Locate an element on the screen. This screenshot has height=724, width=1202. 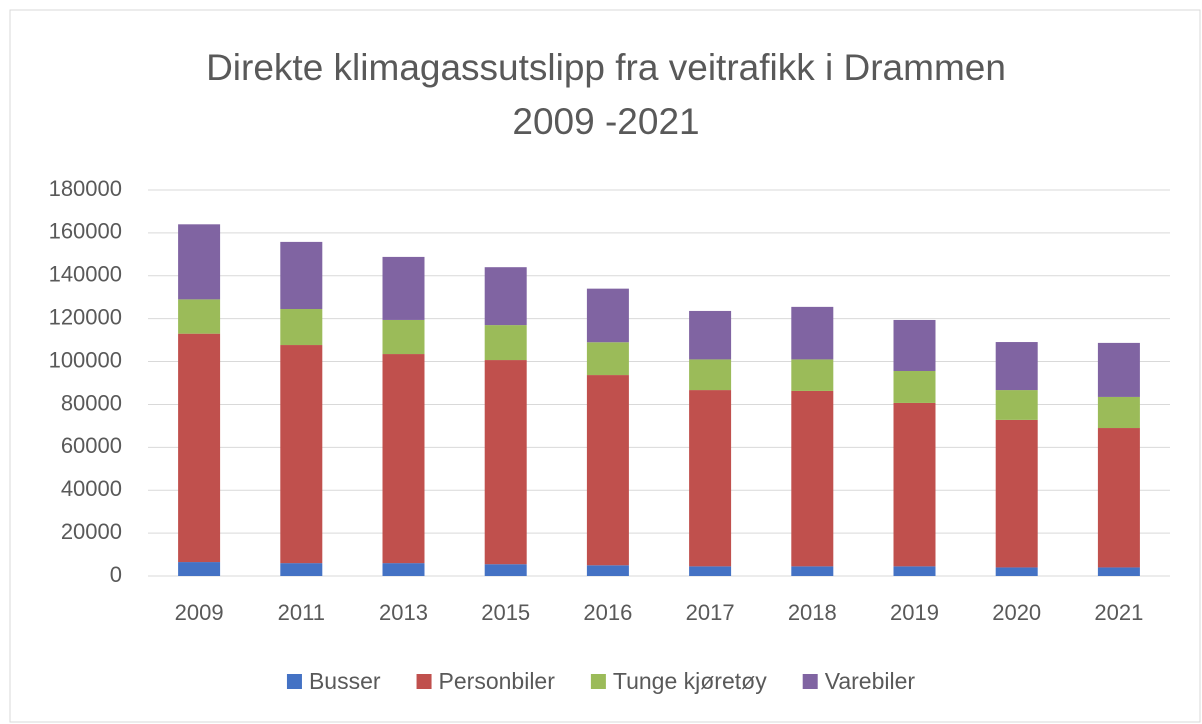
x-tick-label: 2019 is located at coordinates (914, 612).